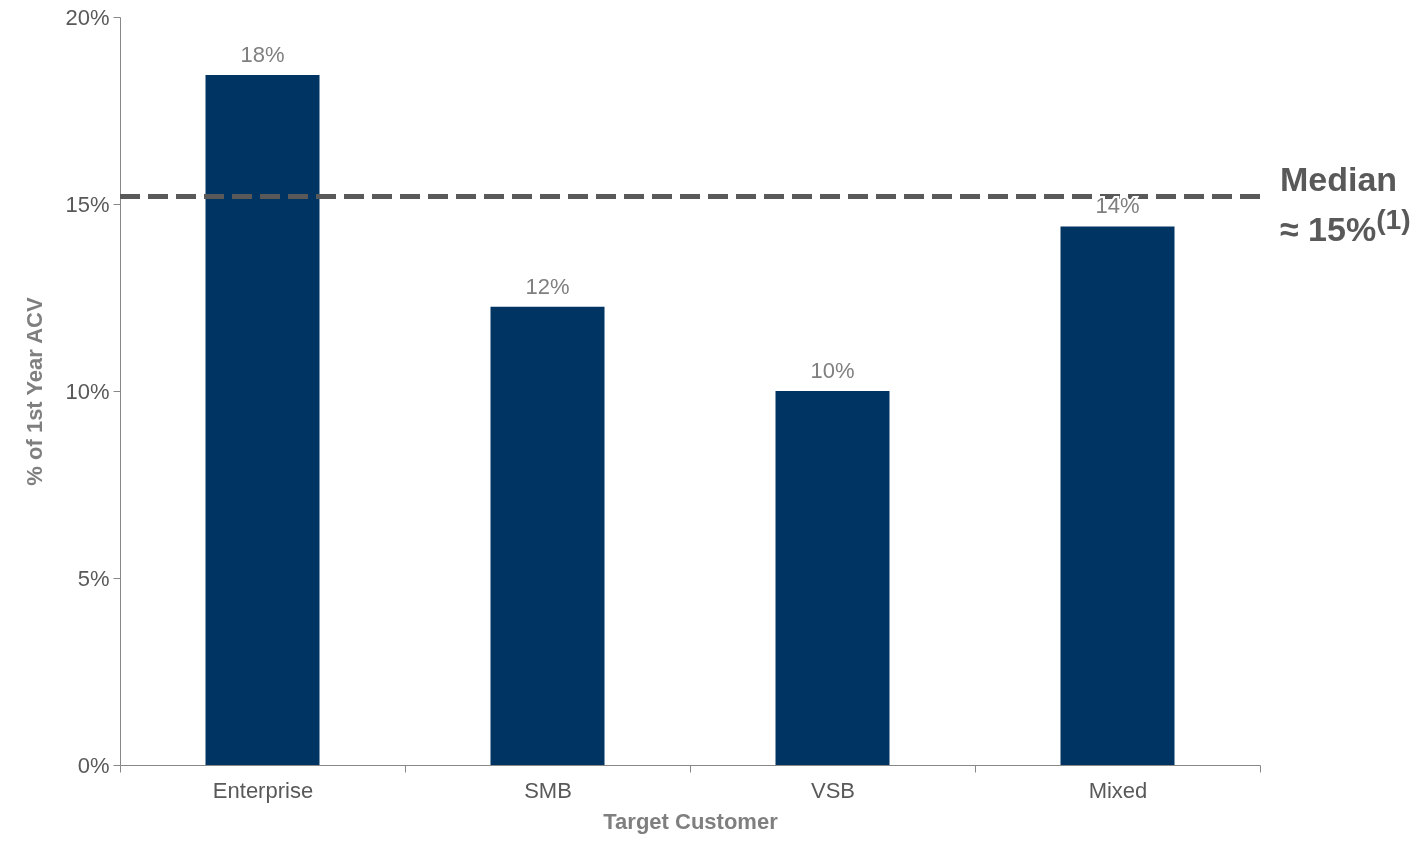  I want to click on ref-line-label: Median ≈ 15%$^{(1)}$, so click(1346, 203).